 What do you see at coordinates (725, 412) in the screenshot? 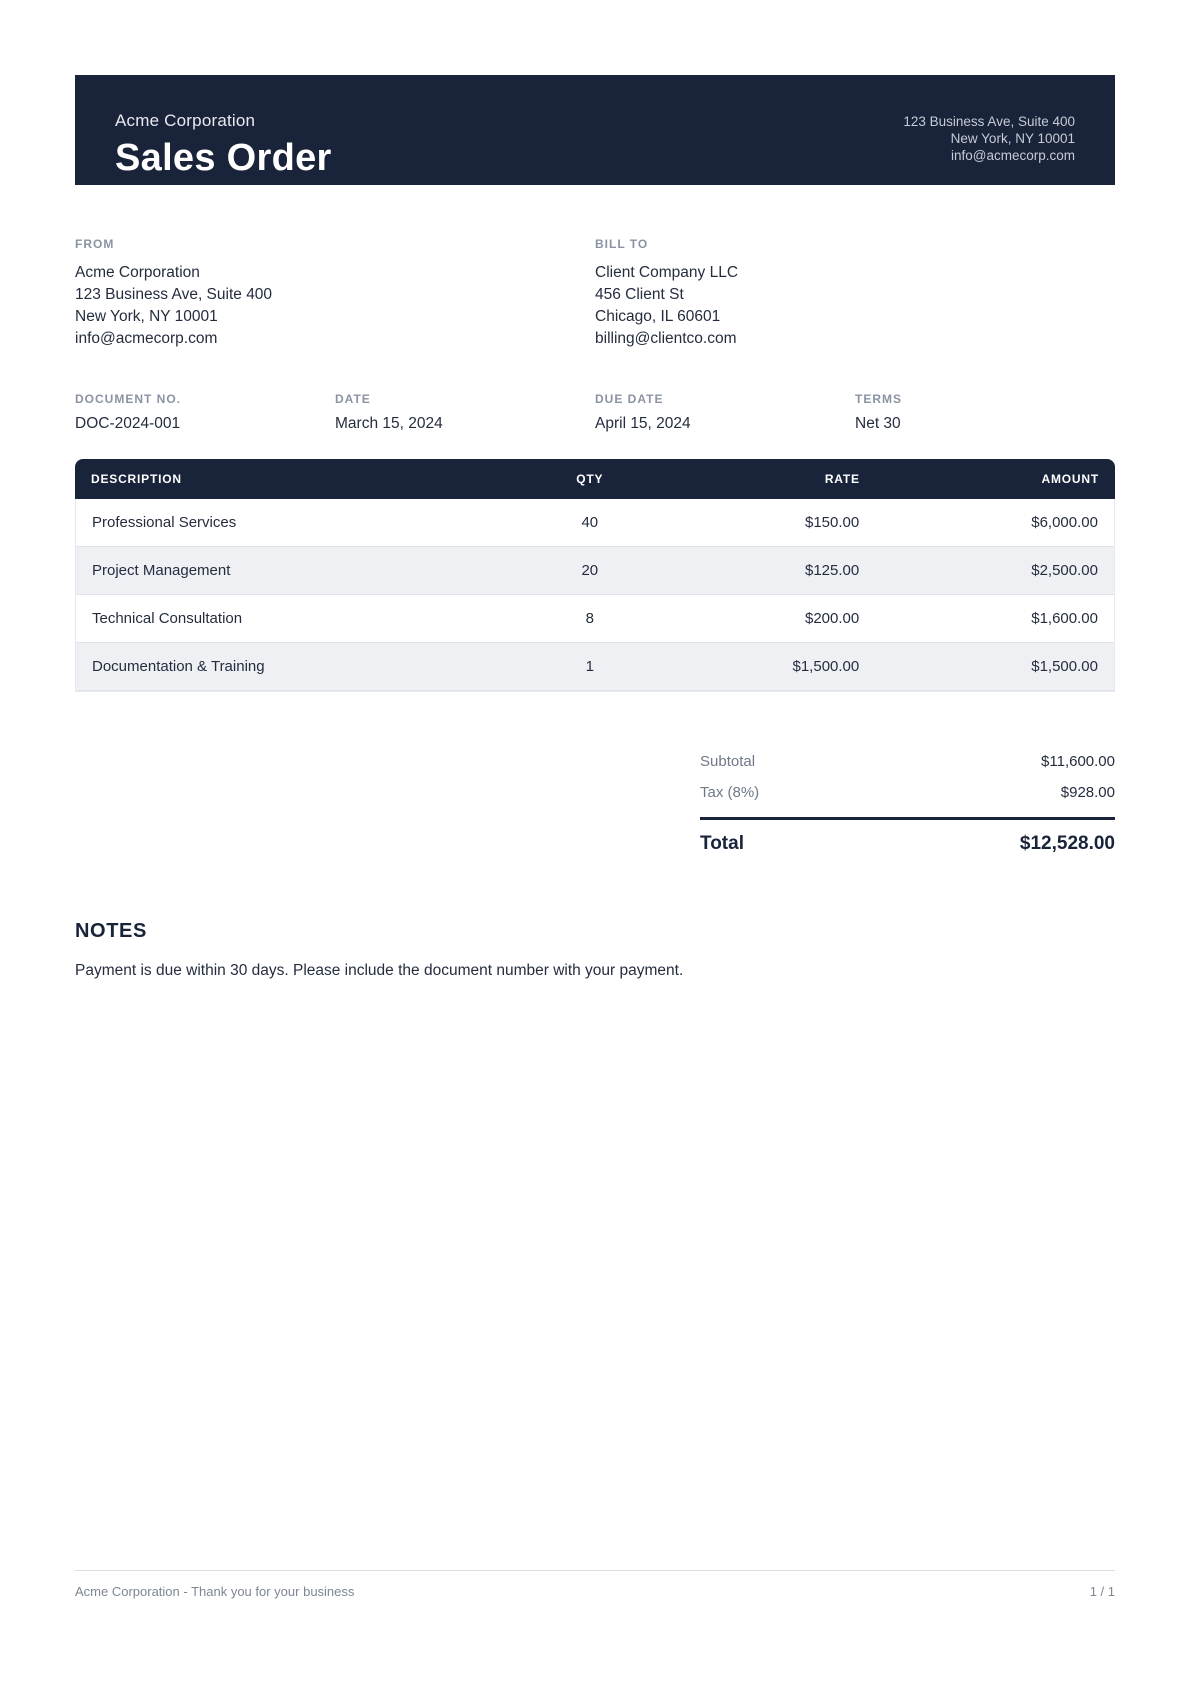
I see `meta-due-date: DUE DATE April 15, 2024` at bounding box center [725, 412].